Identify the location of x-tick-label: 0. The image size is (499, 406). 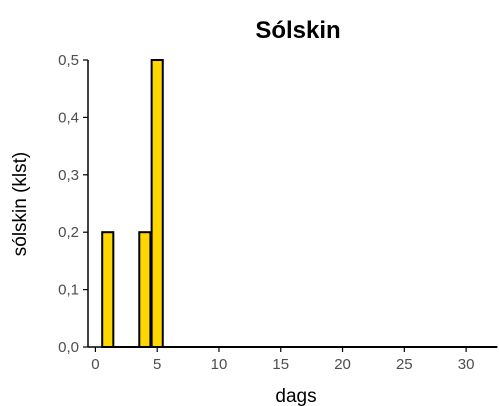
(95, 364).